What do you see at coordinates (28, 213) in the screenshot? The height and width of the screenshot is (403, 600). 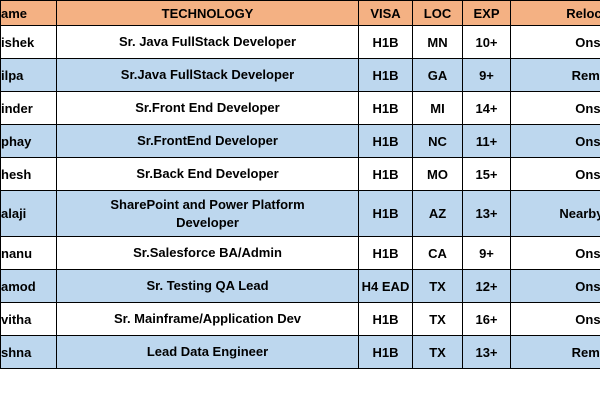 I see `table-cell: alaji` at bounding box center [28, 213].